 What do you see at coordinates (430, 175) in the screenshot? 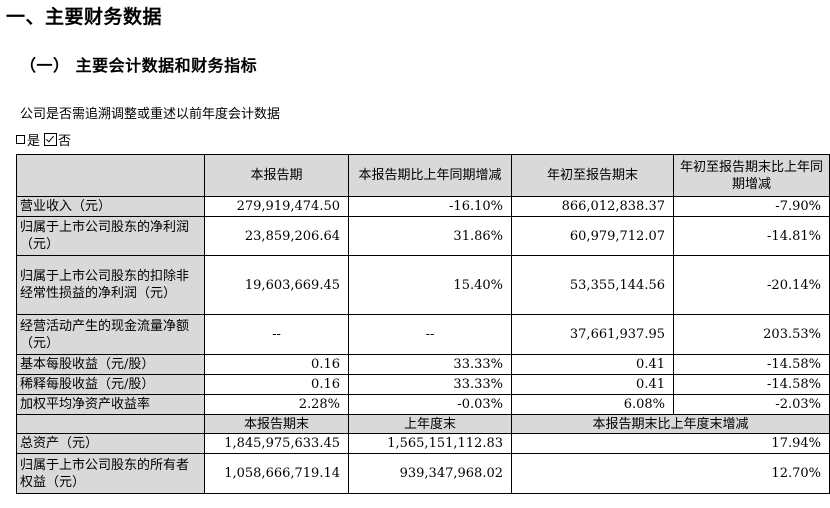
I see `header-period-change: 本报告期比上年同期增减` at bounding box center [430, 175].